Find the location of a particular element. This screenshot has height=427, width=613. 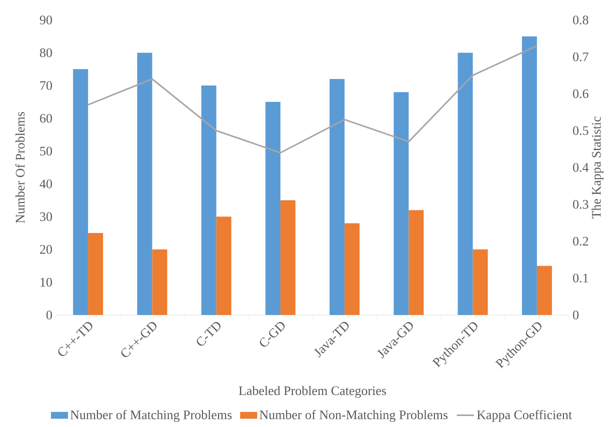

y2-tick-label: 0 is located at coordinates (576, 315).